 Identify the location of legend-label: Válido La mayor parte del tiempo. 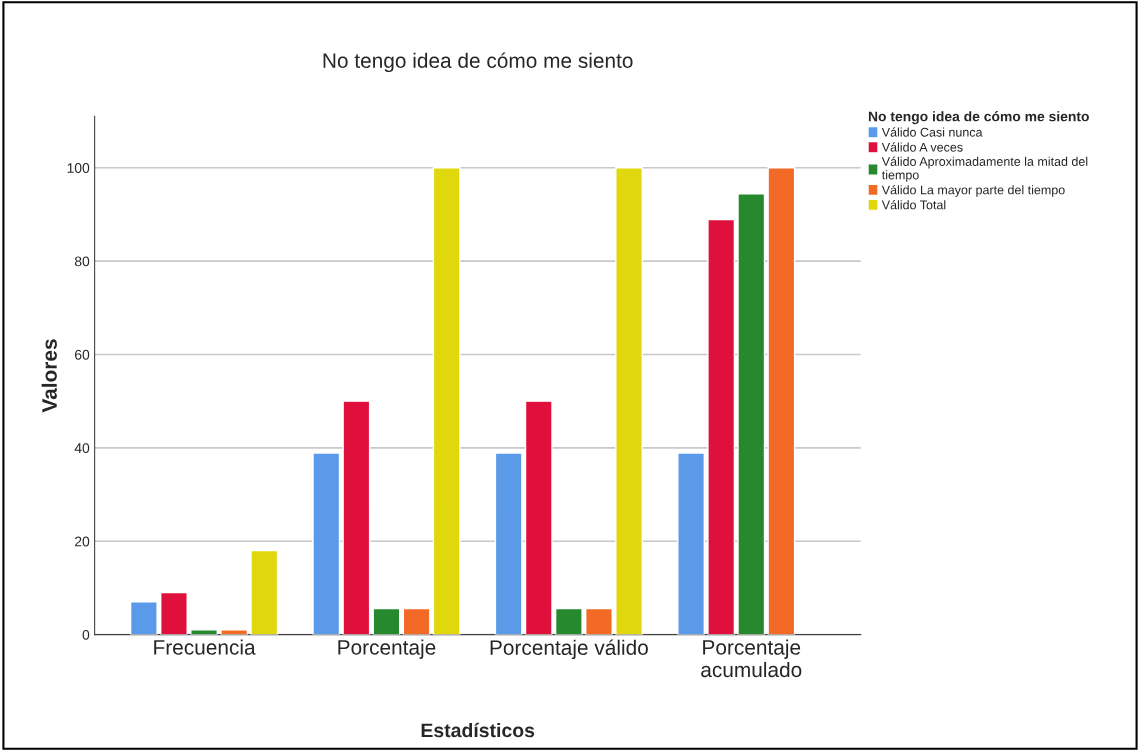
(973, 191).